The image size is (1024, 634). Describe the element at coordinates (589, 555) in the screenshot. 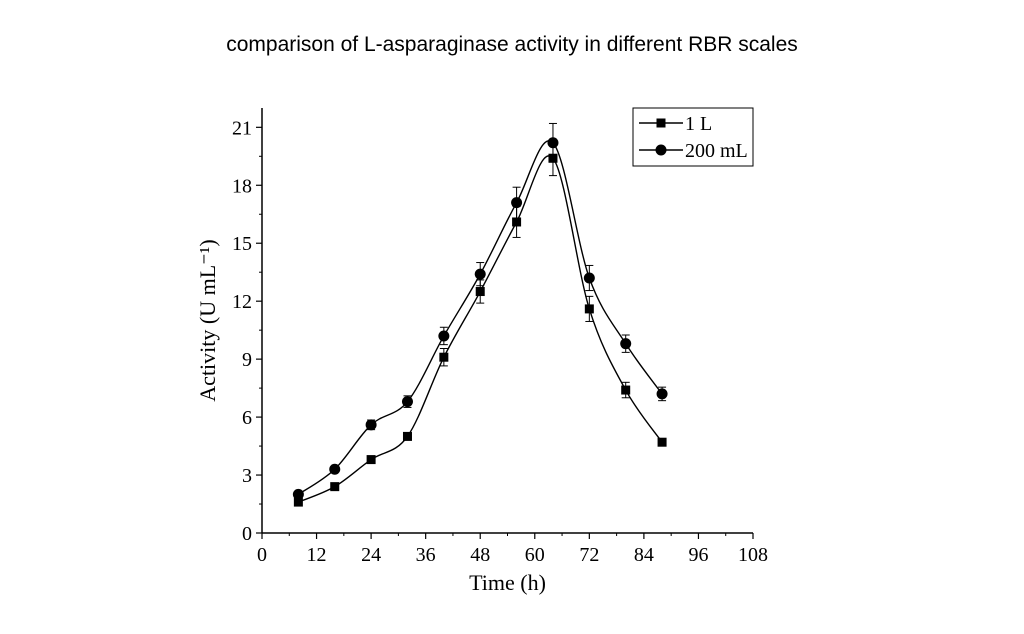

I see `x-tick-label: 72` at that location.